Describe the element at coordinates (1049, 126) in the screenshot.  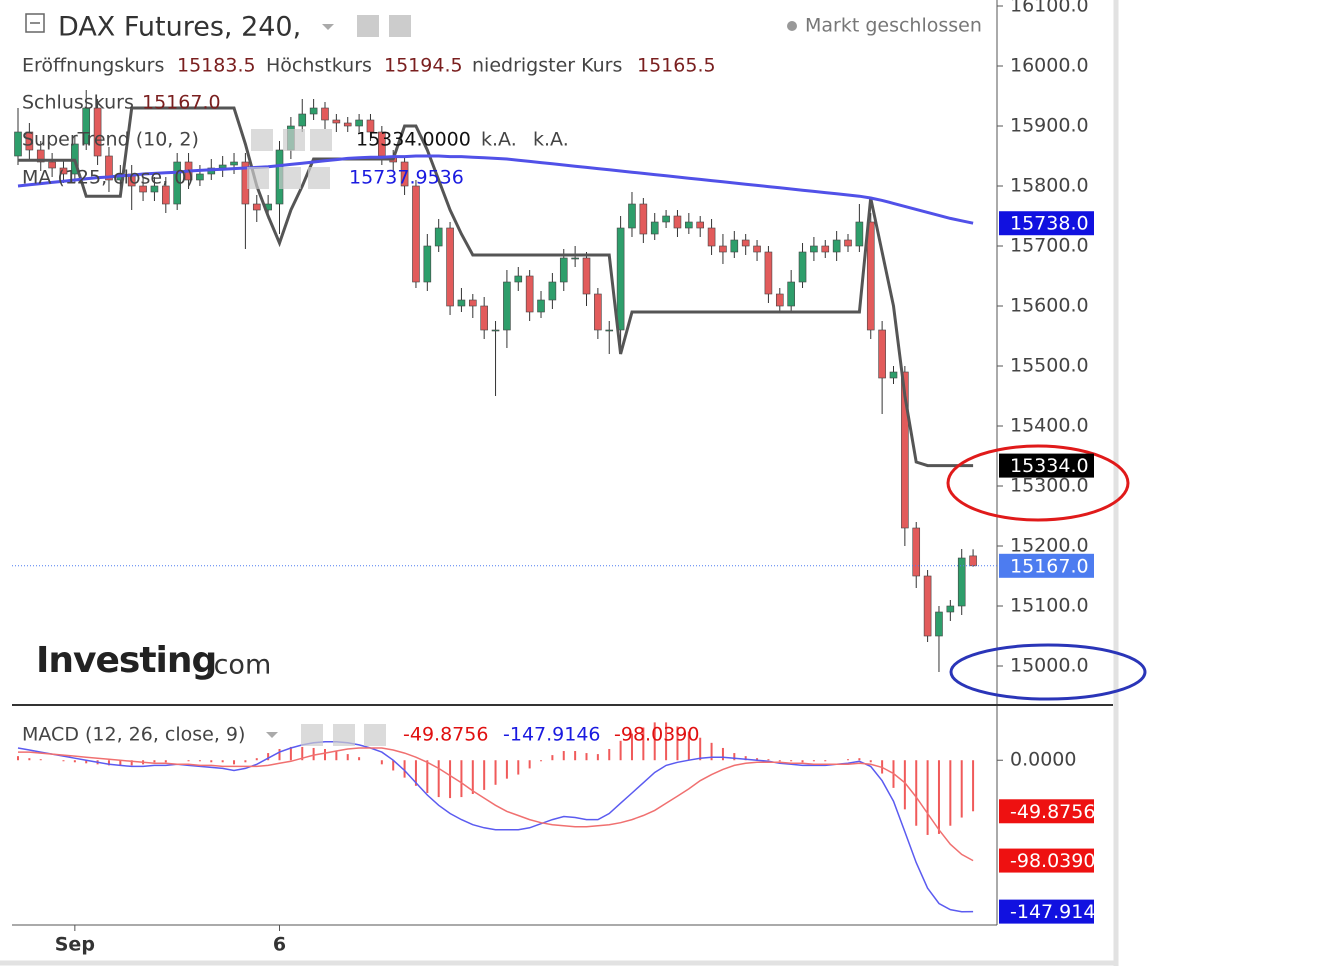
I see `y-tick-label: 15900.0` at that location.